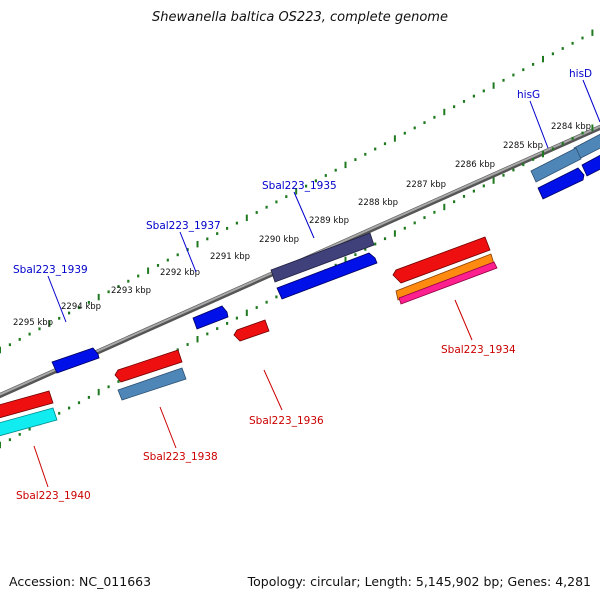 The image size is (600, 600). What do you see at coordinates (378, 203) in the screenshot?
I see `kbp-label: 2288 kbp` at bounding box center [378, 203].